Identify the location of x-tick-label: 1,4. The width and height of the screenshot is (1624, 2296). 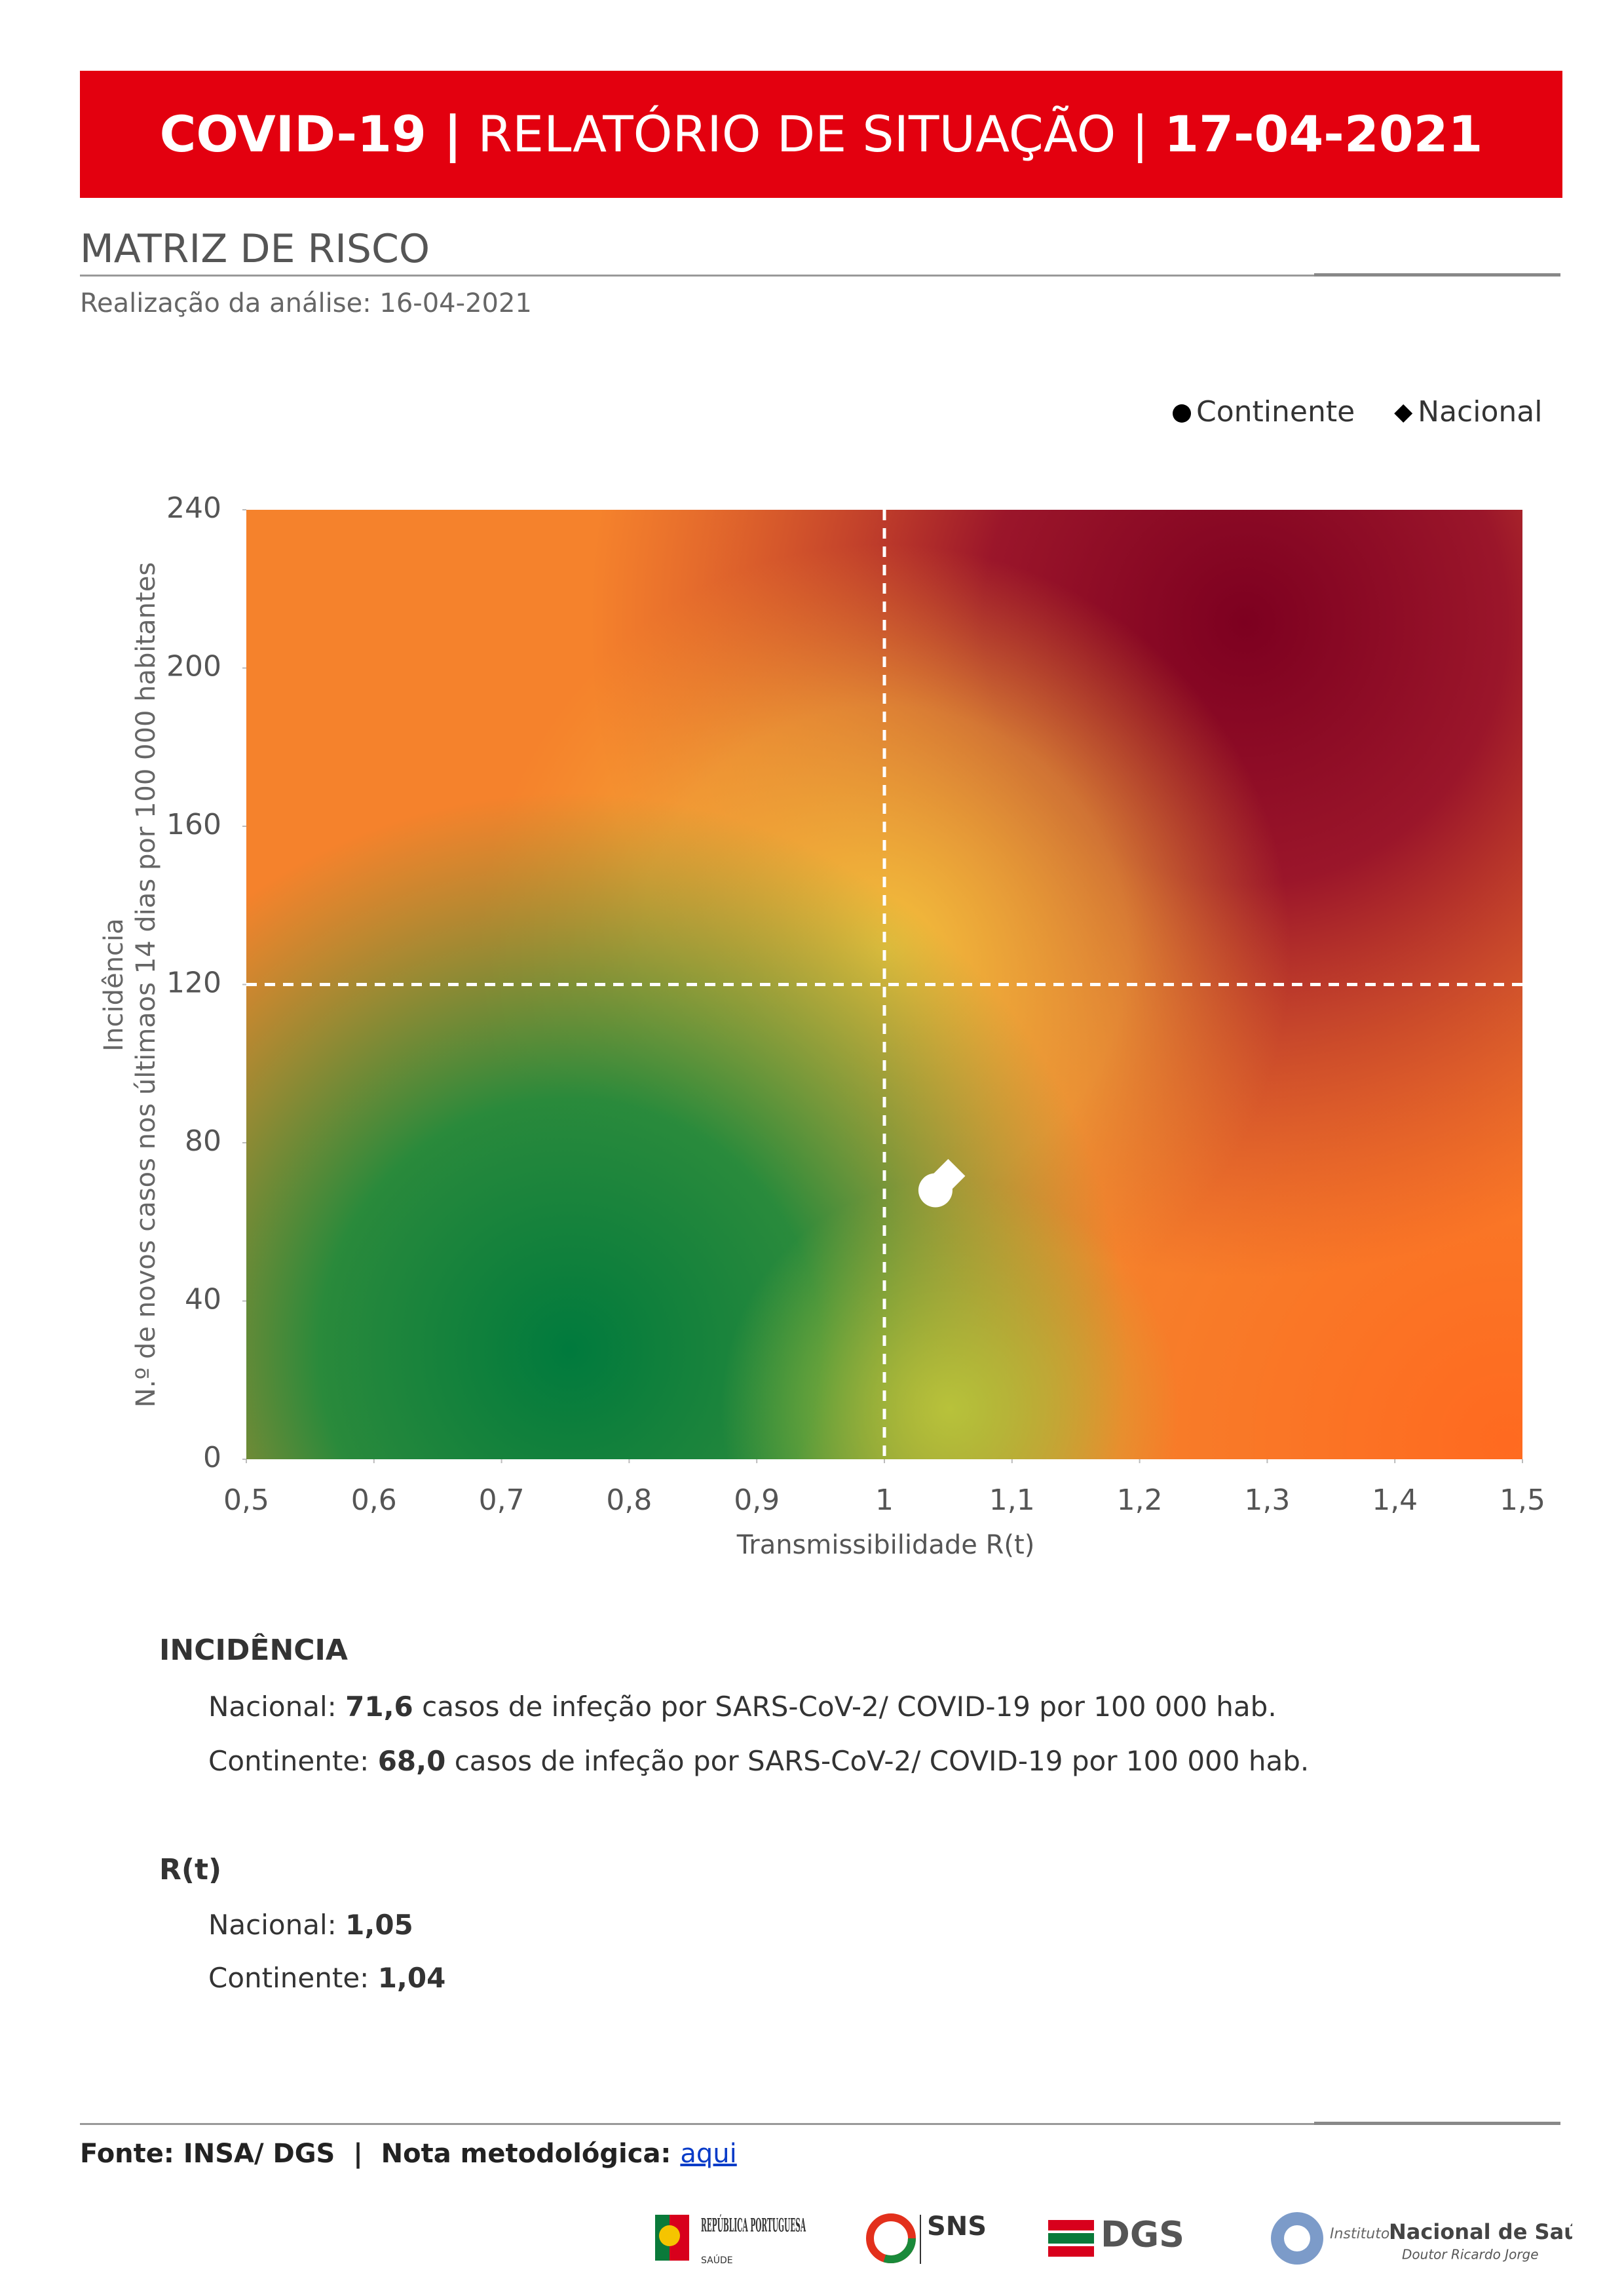
(1395, 1500).